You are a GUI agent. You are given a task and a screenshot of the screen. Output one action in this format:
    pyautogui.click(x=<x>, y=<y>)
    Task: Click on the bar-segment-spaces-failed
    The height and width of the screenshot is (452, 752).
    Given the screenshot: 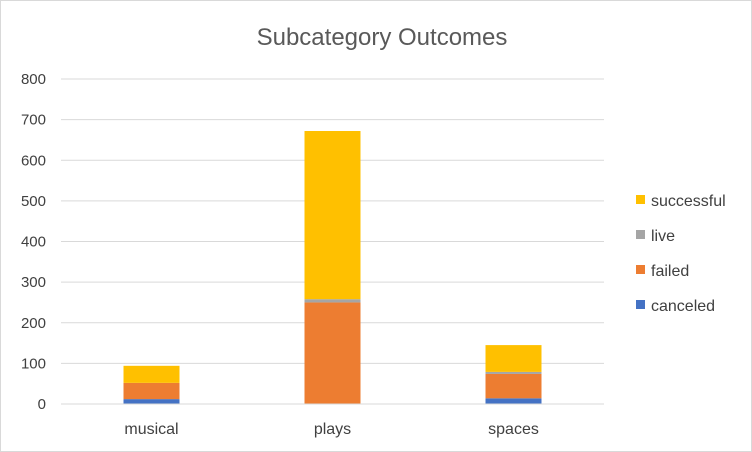 What is the action you would take?
    pyautogui.click(x=513, y=386)
    